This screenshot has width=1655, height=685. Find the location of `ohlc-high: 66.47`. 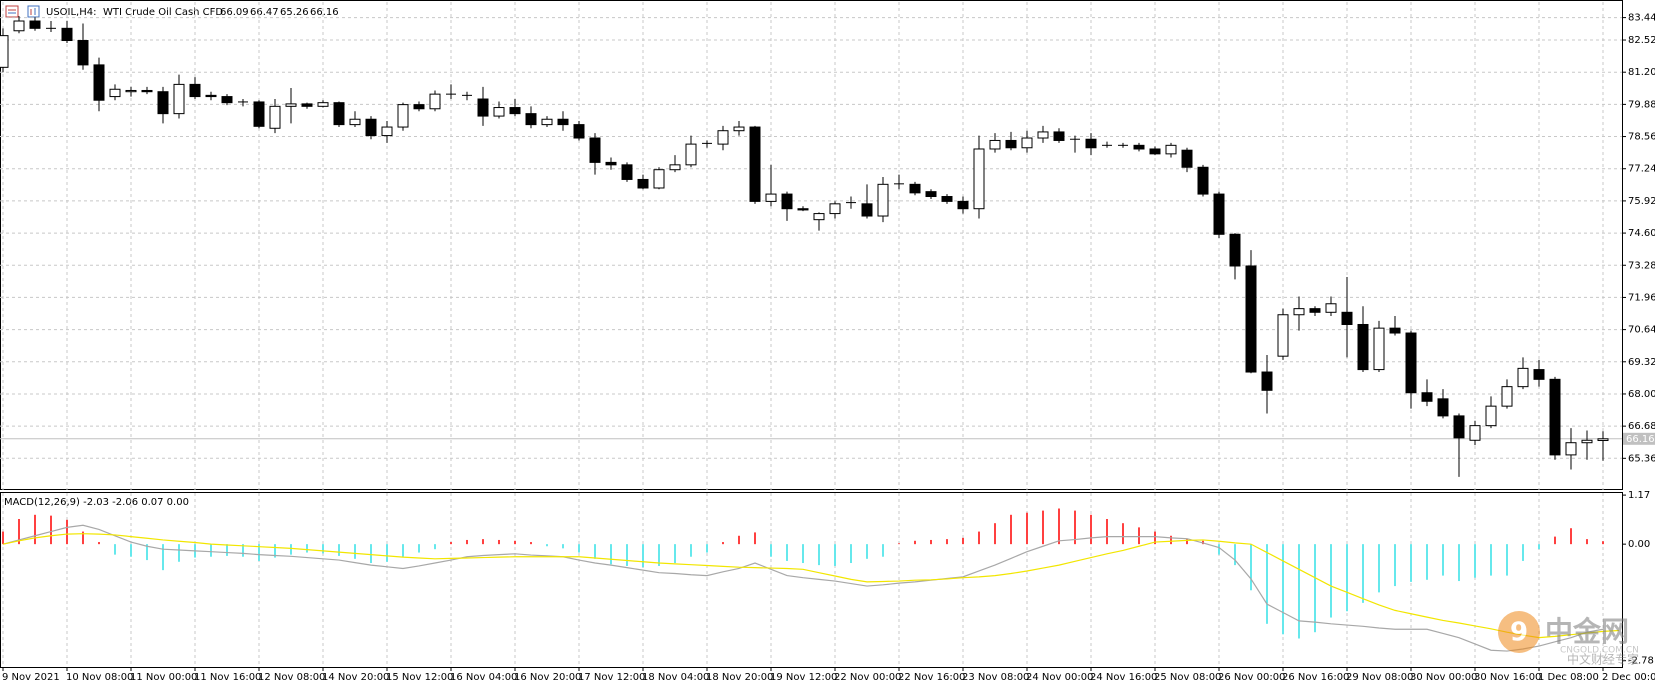

ohlc-high: 66.47 is located at coordinates (264, 12).